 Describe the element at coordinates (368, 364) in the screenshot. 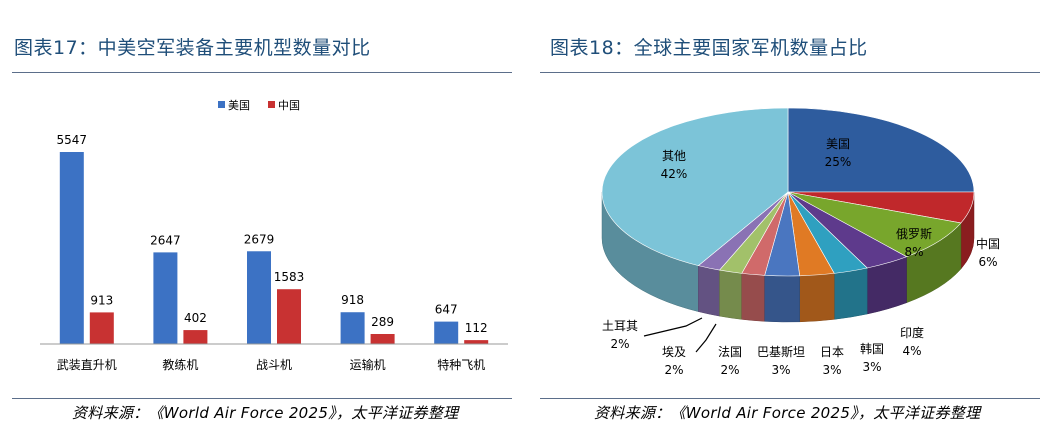

I see `category-label: 运输机` at that location.